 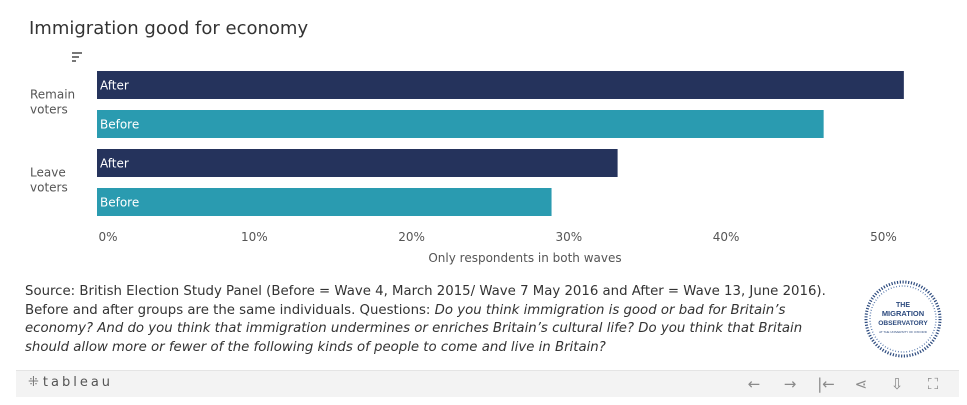 I want to click on redo-icon: →, so click(x=790, y=384).